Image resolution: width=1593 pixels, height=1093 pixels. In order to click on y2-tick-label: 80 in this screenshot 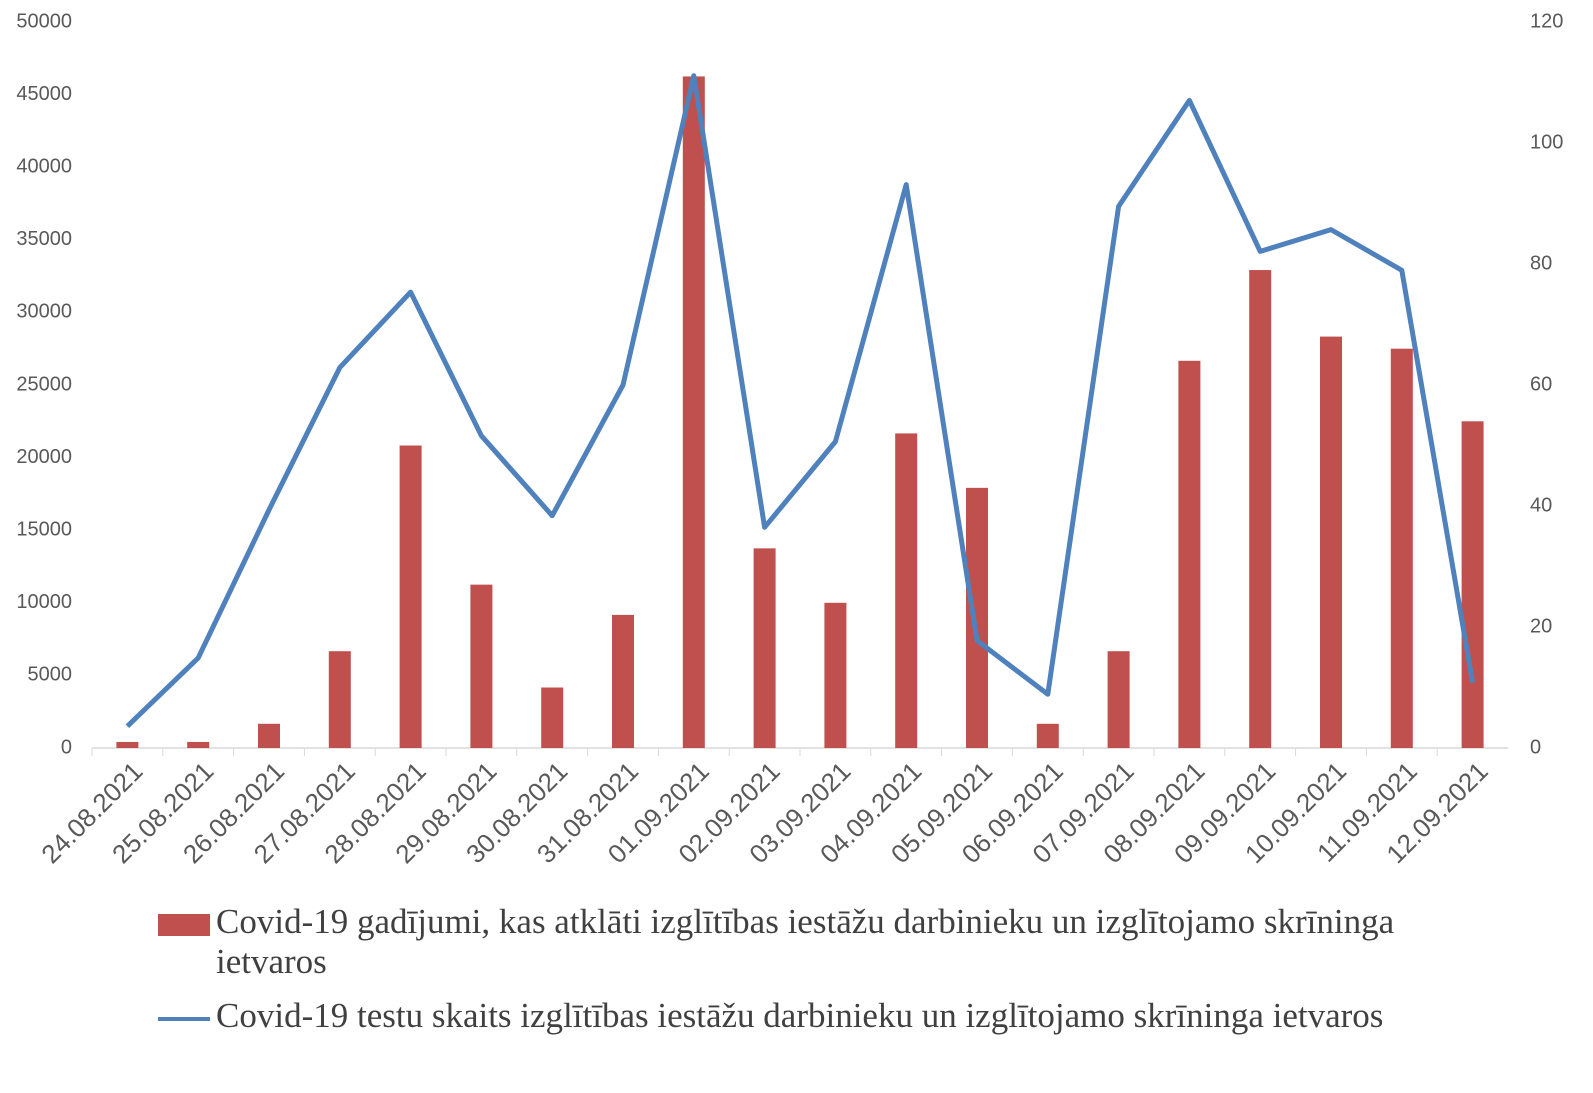, I will do `click(1541, 263)`.